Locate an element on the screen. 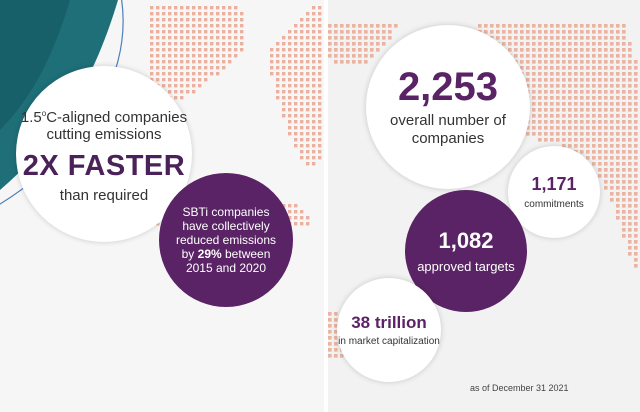 Image resolution: width=640 pixels, height=412 pixels. market-cap-label: in market capitalization is located at coordinates (389, 341).